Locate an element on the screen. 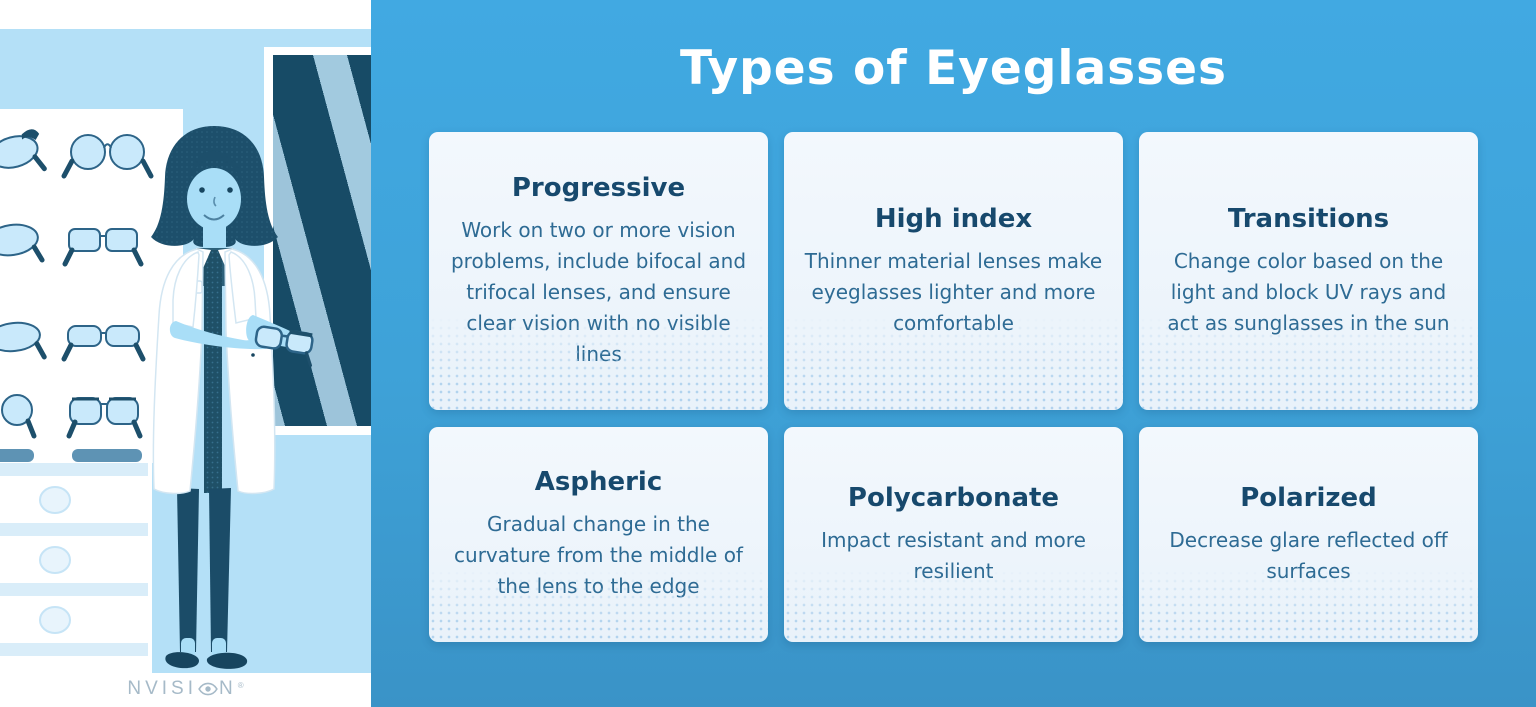 The image size is (1536, 707). card-heading: Polycarbonate is located at coordinates (953, 497).